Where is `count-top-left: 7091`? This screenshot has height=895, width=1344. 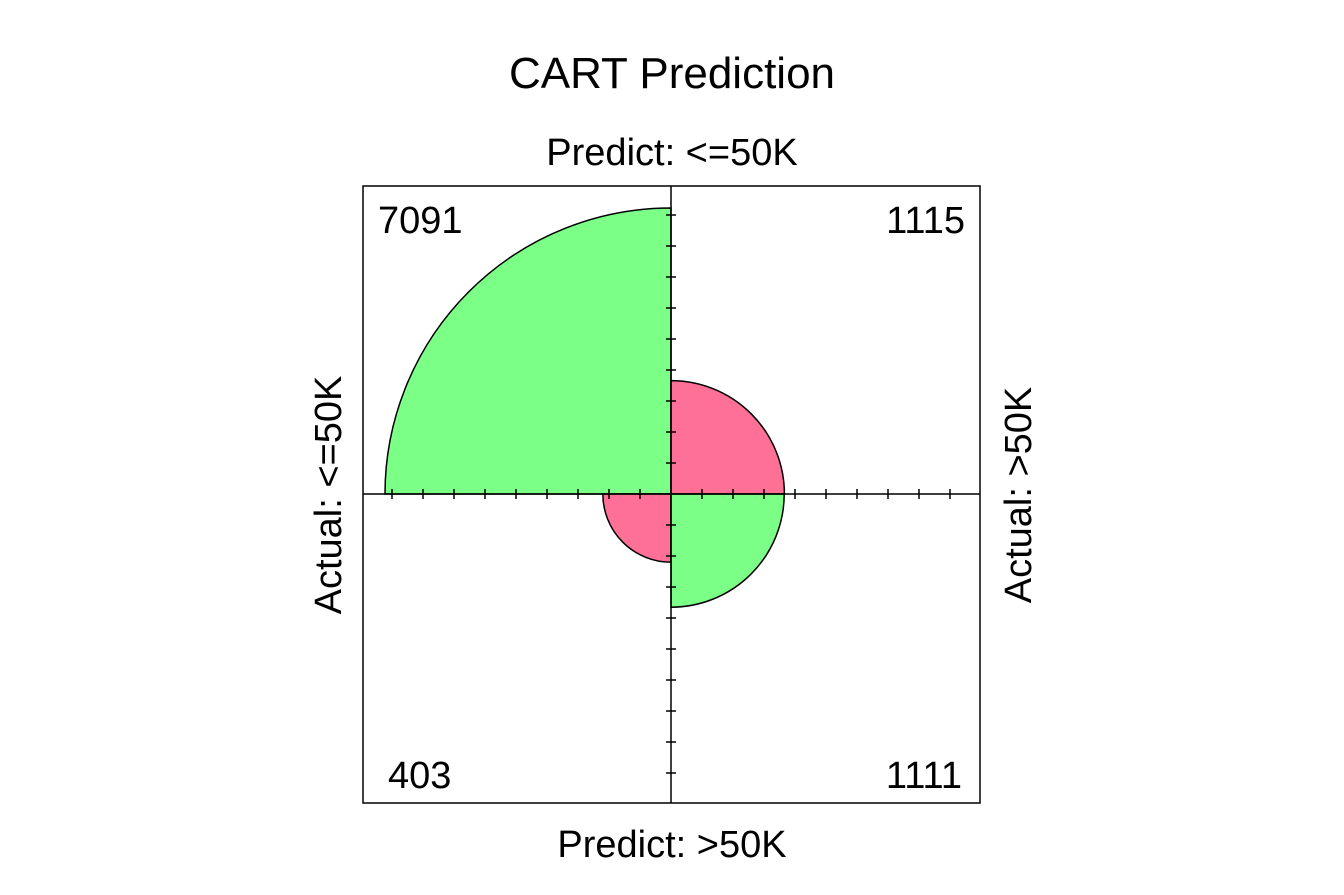
count-top-left: 7091 is located at coordinates (420, 221).